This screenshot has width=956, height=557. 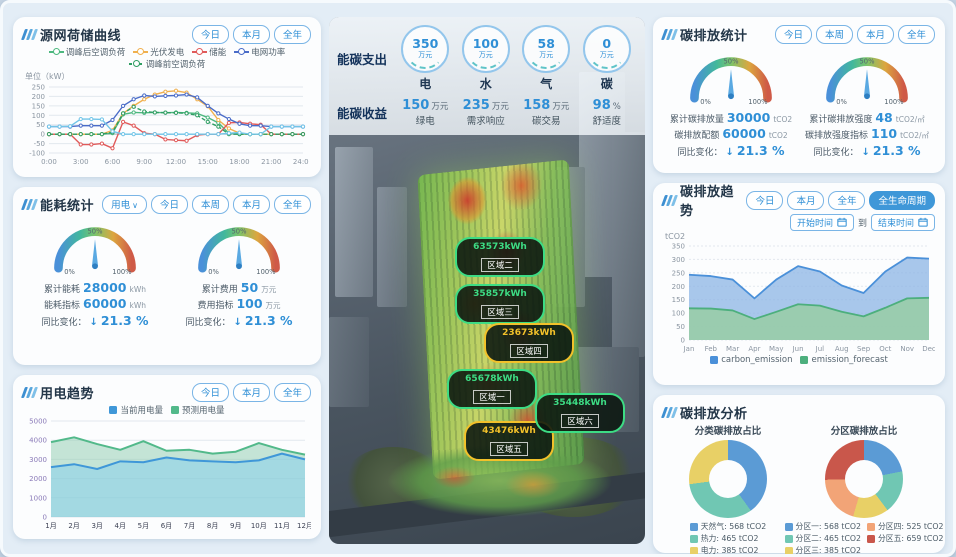 I want to click on legend-item: 光伏发电, so click(x=158, y=52).